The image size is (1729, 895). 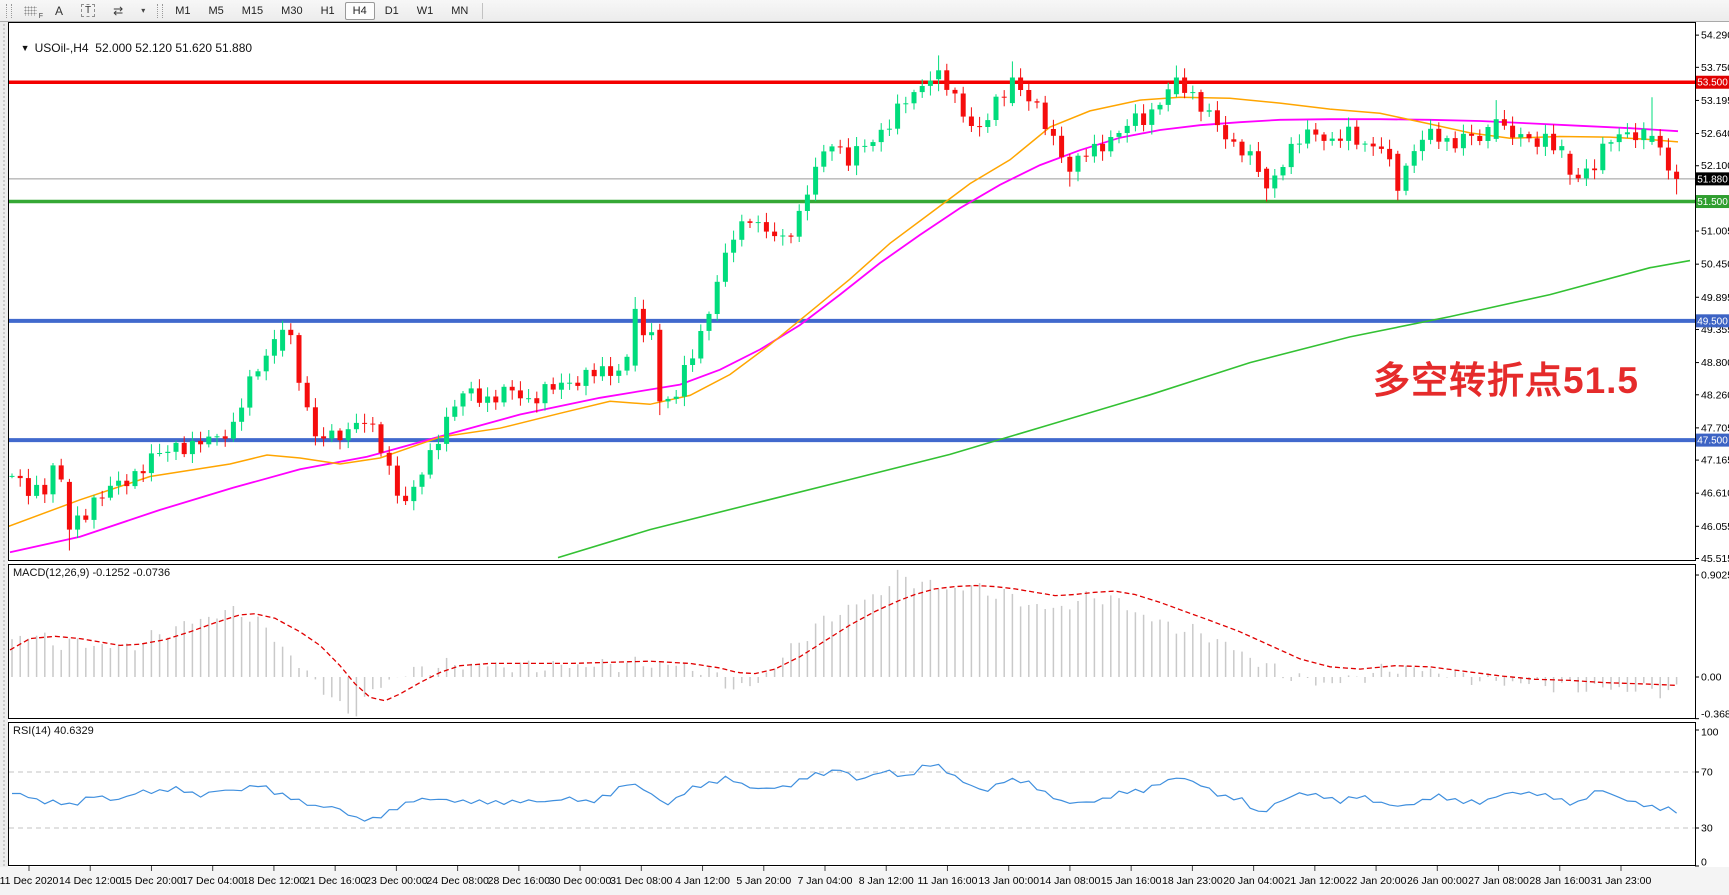 I want to click on svg-text: 0, so click(x=1704, y=863).